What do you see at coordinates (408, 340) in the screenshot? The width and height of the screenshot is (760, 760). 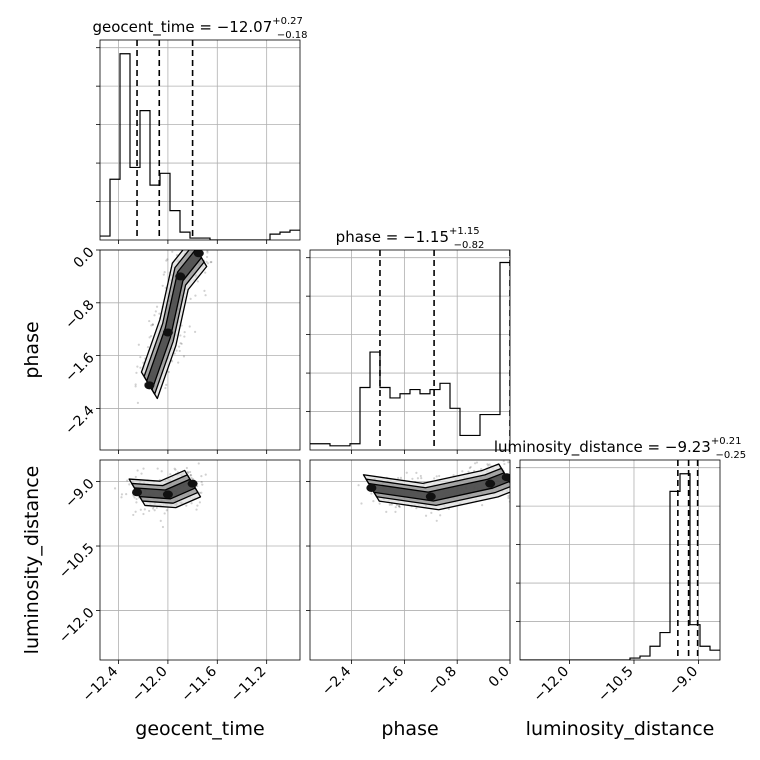 I see `hist-panel-phase: phase = −1.15+1.15 −0.82` at bounding box center [408, 340].